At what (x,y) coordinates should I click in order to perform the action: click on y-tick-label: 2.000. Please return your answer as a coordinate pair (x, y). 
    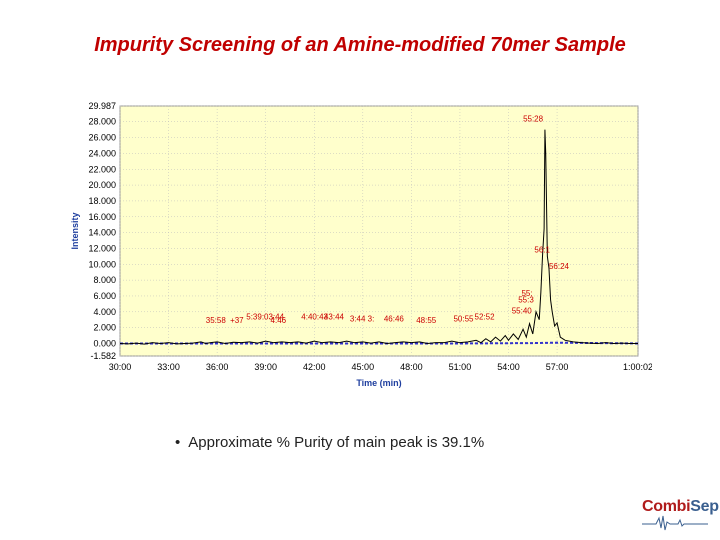
    Looking at the image, I should click on (104, 328).